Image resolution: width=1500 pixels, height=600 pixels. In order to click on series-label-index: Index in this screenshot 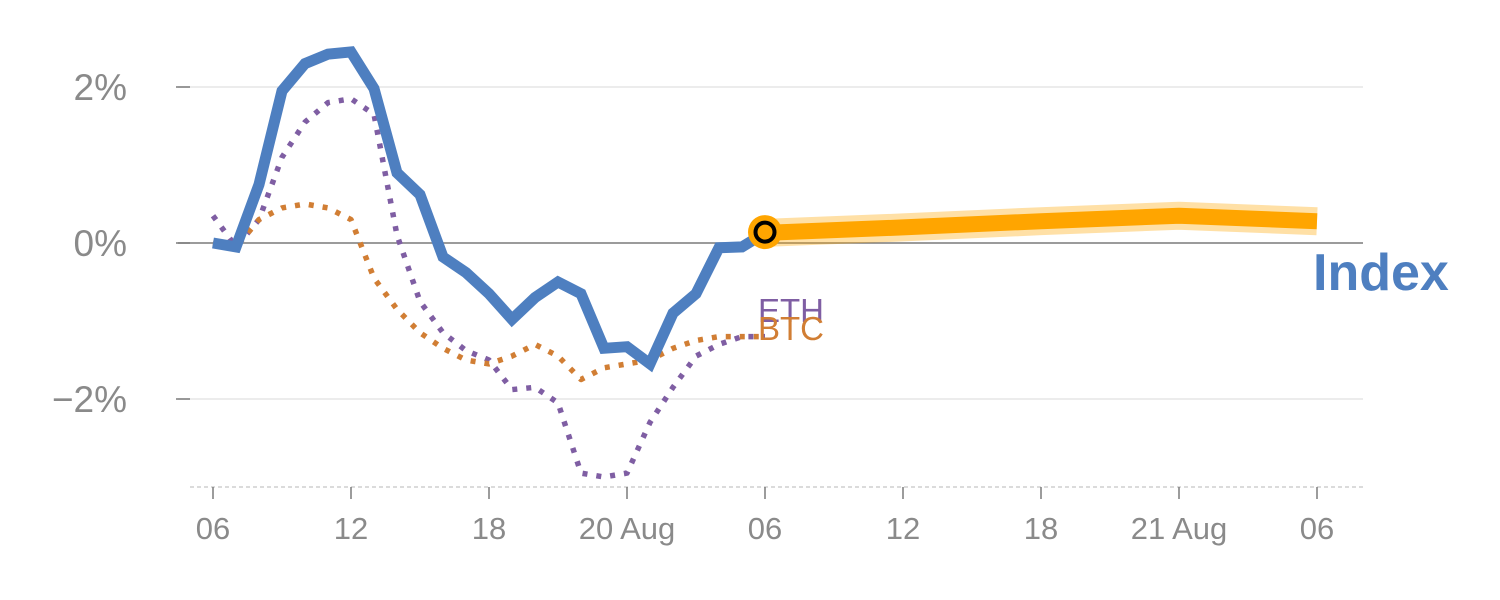, I will do `click(1381, 273)`.